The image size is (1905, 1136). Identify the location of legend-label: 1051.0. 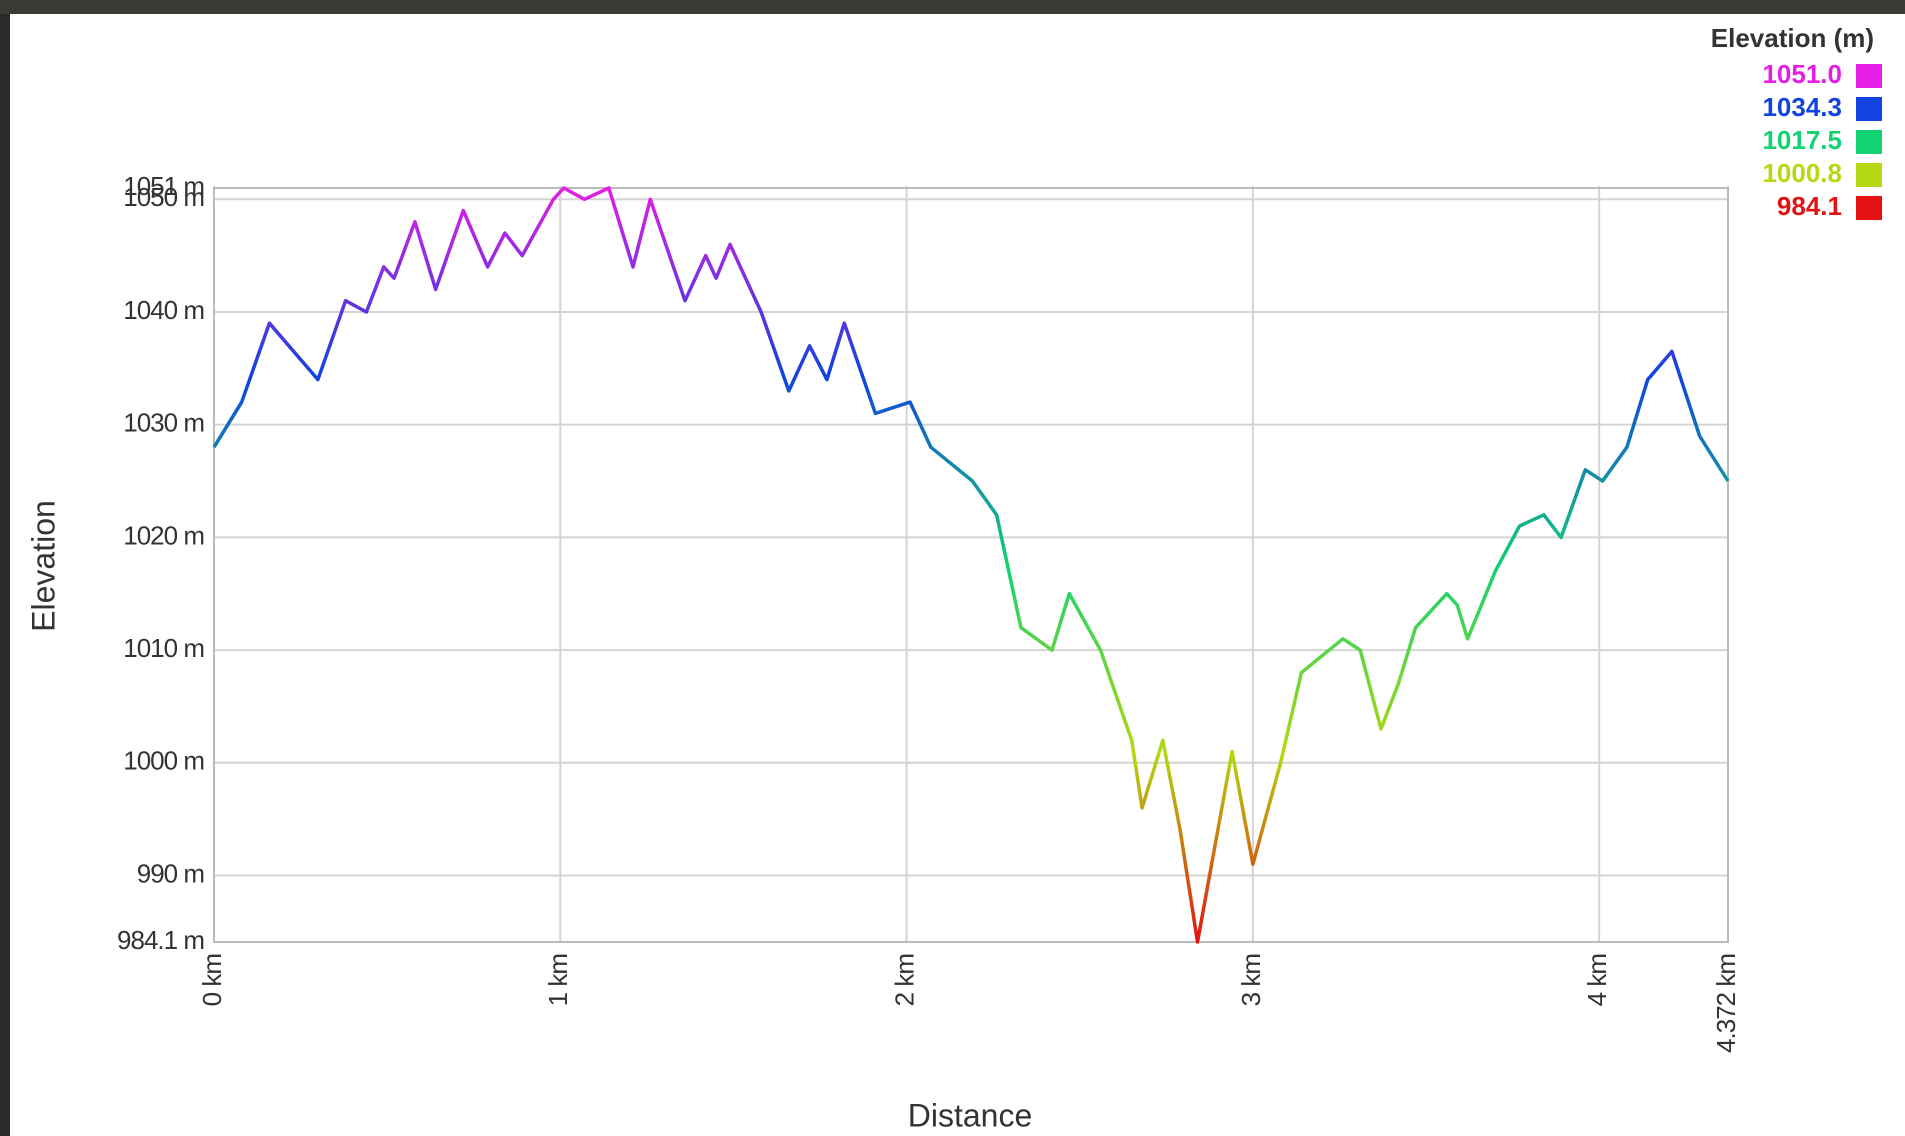
(1802, 74).